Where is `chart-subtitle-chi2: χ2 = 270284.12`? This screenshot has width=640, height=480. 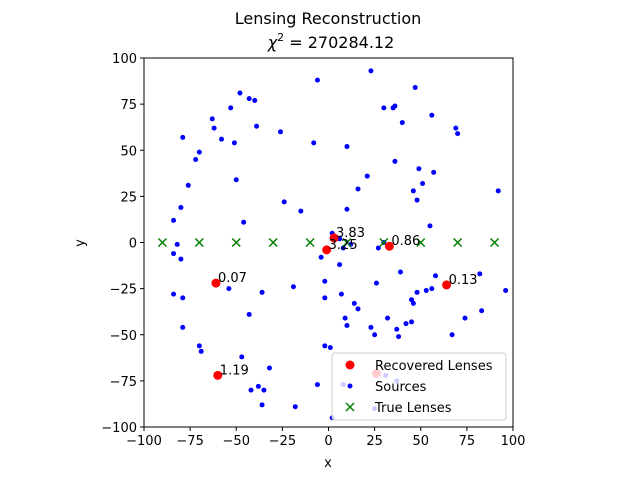
chart-subtitle-chi2: χ2 = 270284.12 is located at coordinates (331, 41).